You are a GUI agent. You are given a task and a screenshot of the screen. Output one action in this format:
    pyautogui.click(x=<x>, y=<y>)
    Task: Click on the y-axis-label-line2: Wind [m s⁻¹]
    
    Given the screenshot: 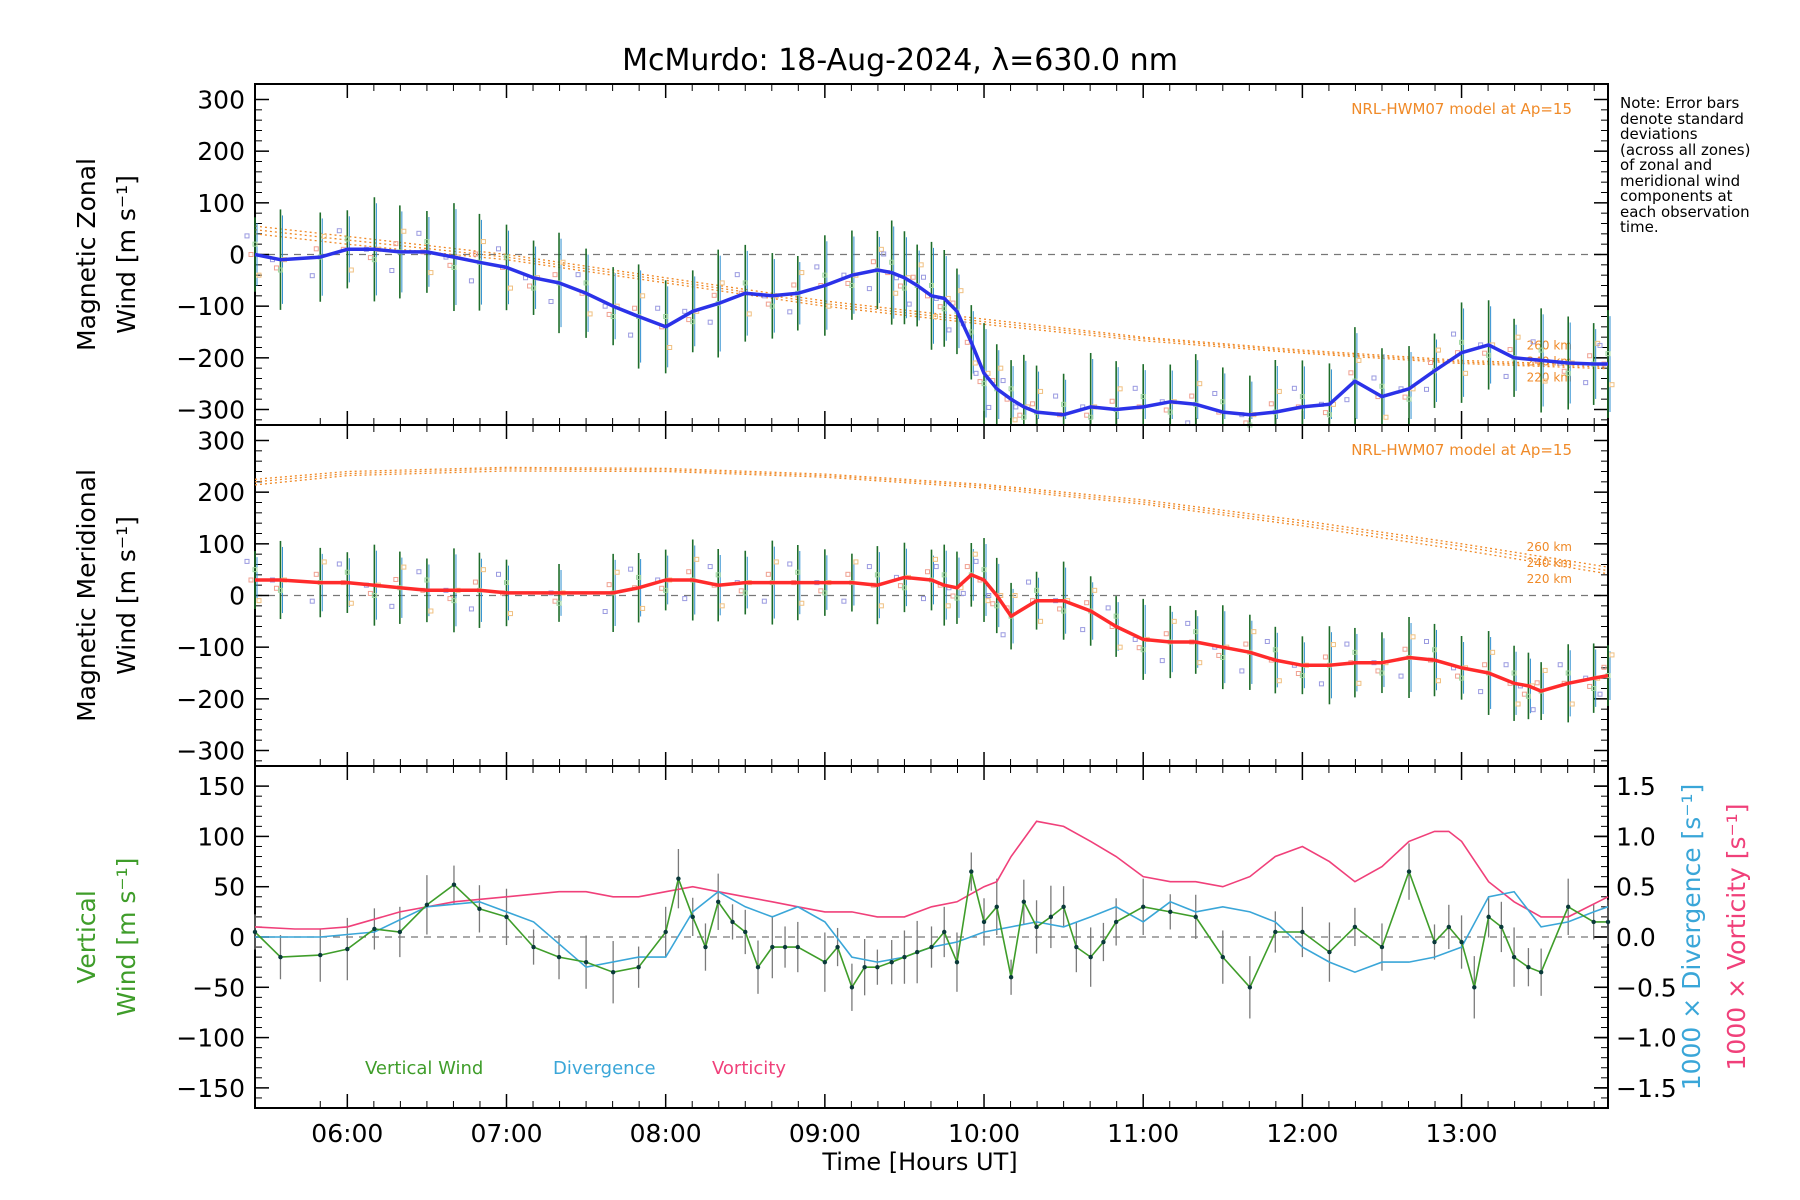 What is the action you would take?
    pyautogui.click(x=126, y=595)
    